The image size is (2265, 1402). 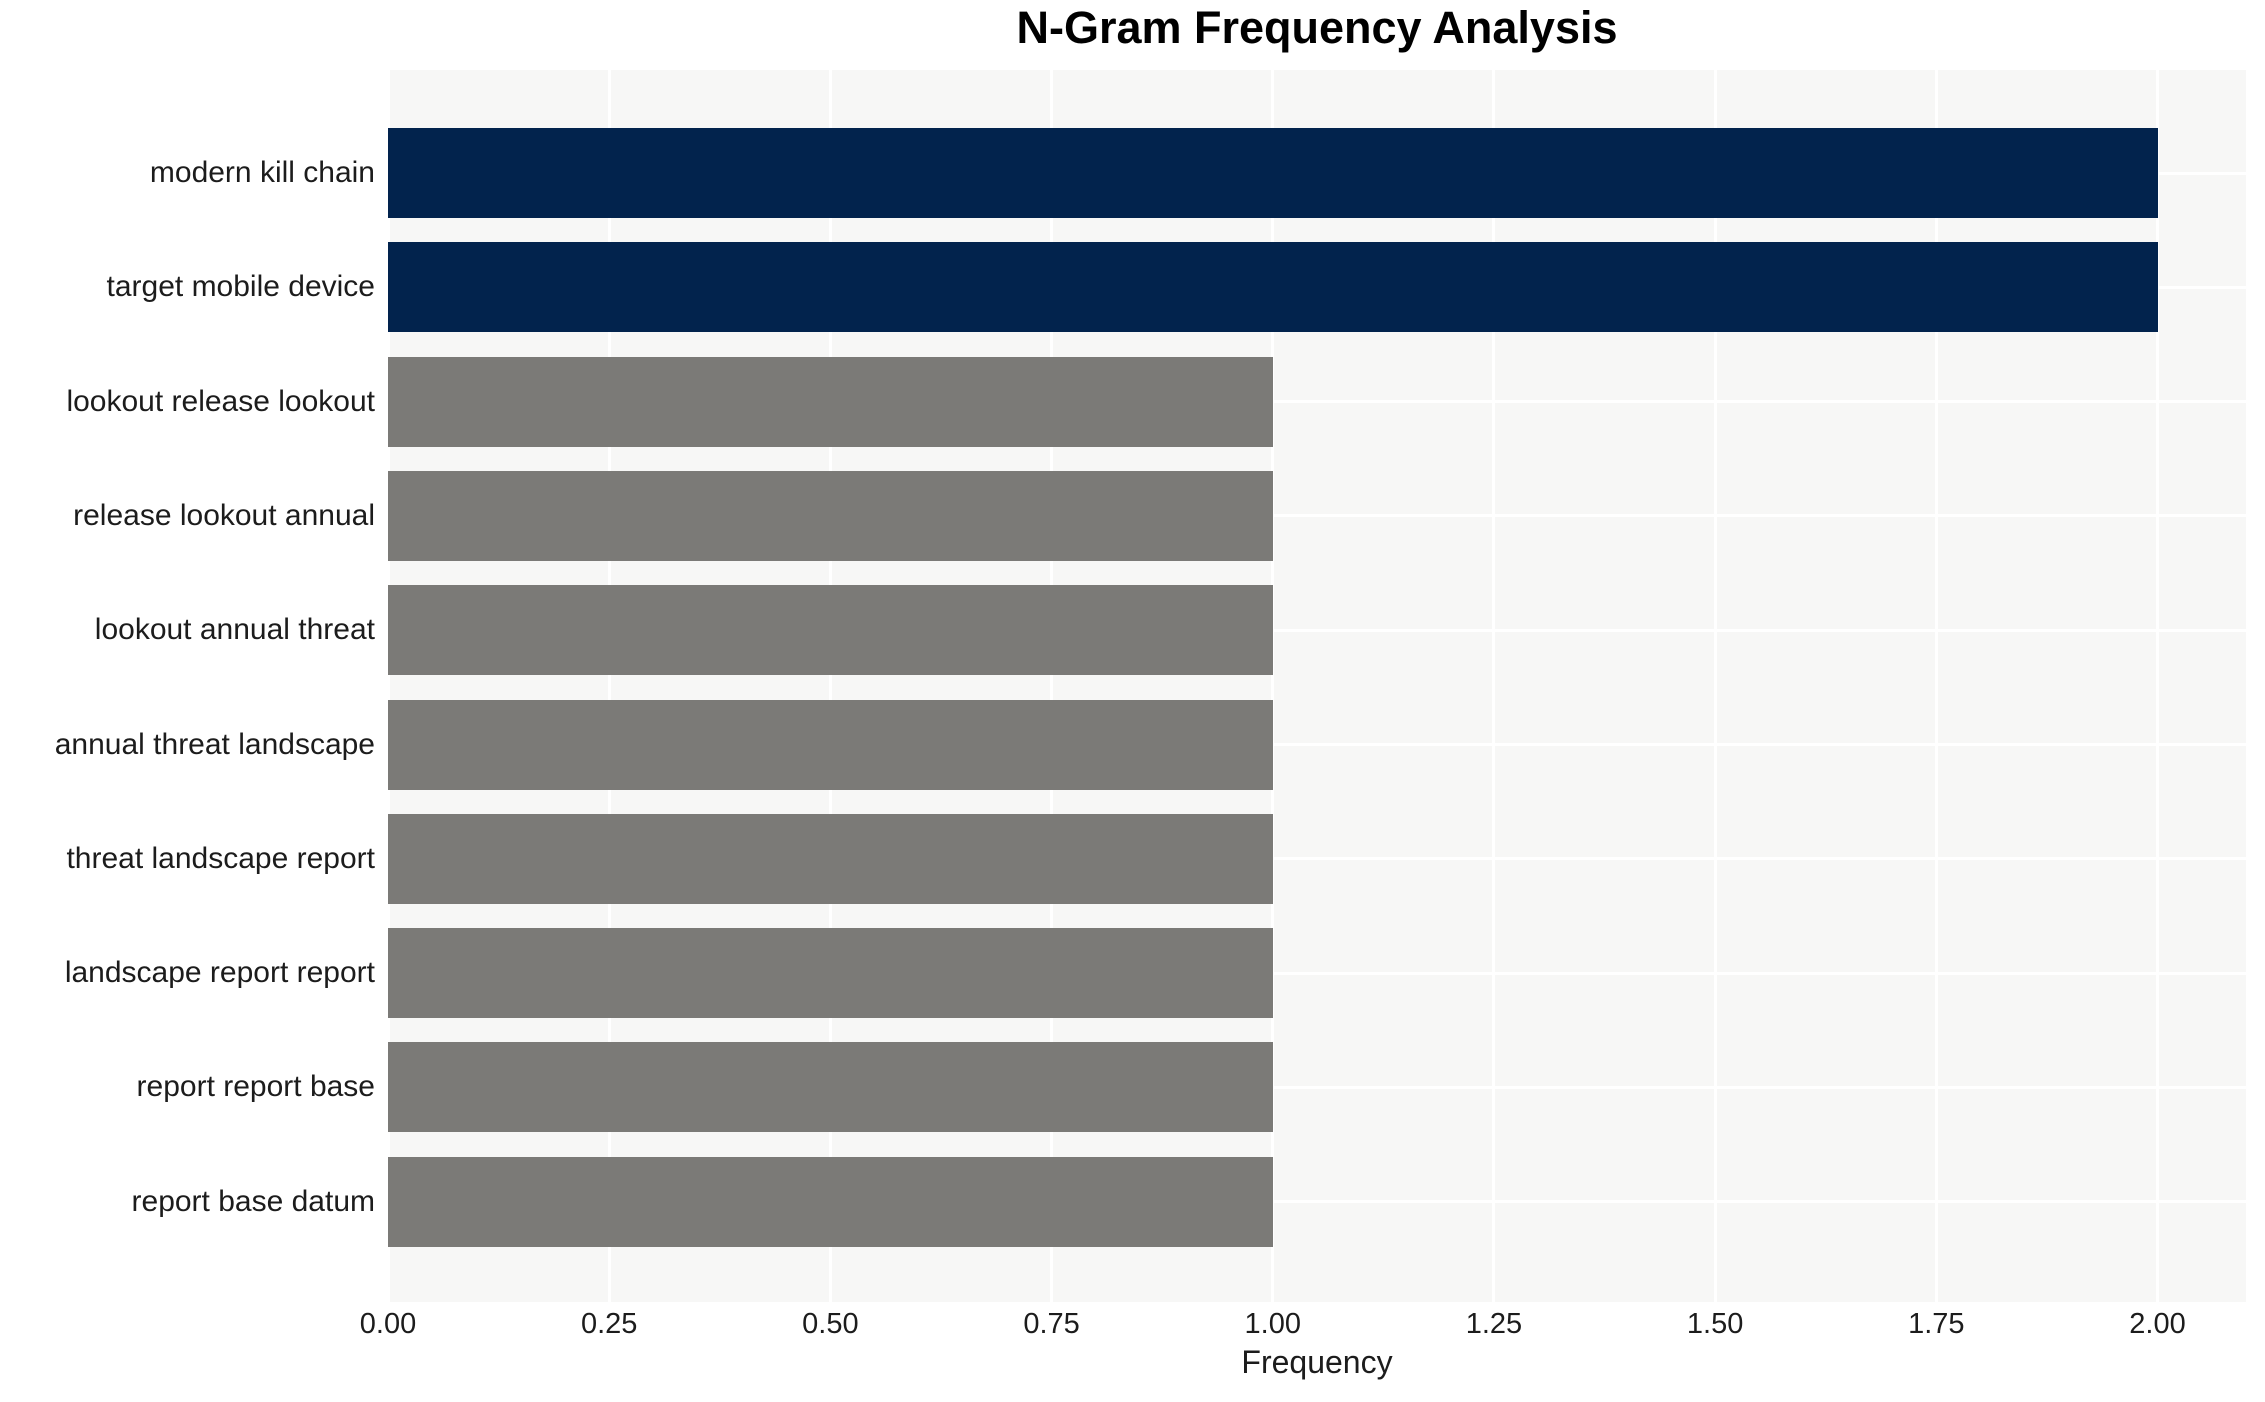 What do you see at coordinates (214, 744) in the screenshot?
I see `category-label: annual threat landscape` at bounding box center [214, 744].